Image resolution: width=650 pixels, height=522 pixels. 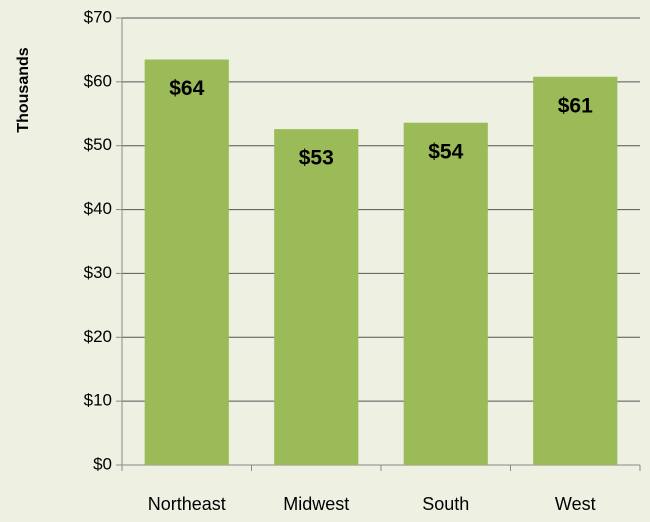 I want to click on y-axis-label: Thousands, so click(x=23, y=89).